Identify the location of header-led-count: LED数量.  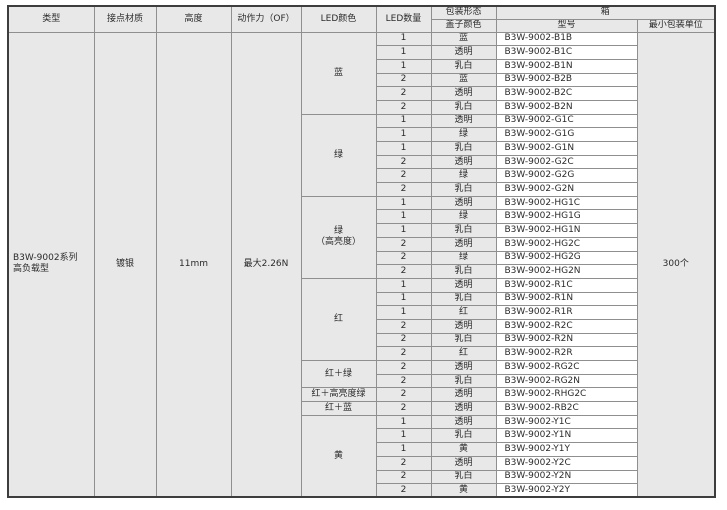
(403, 19).